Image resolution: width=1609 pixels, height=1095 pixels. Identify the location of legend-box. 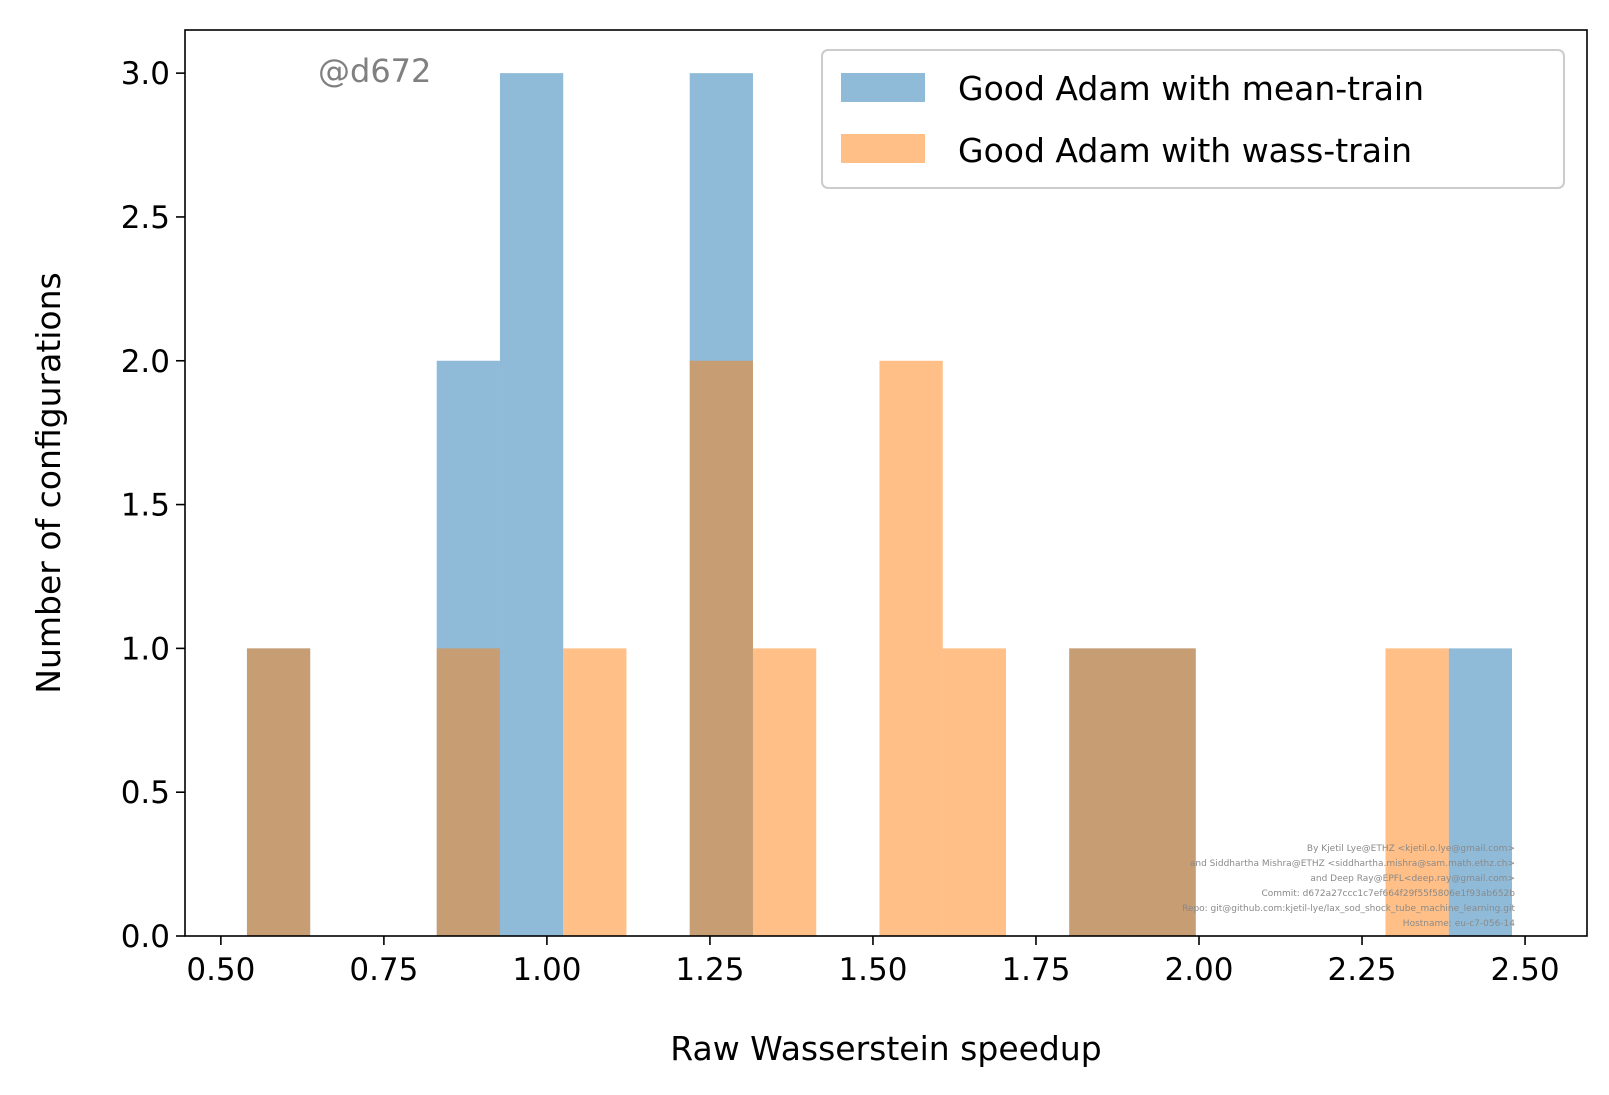
(1193, 119).